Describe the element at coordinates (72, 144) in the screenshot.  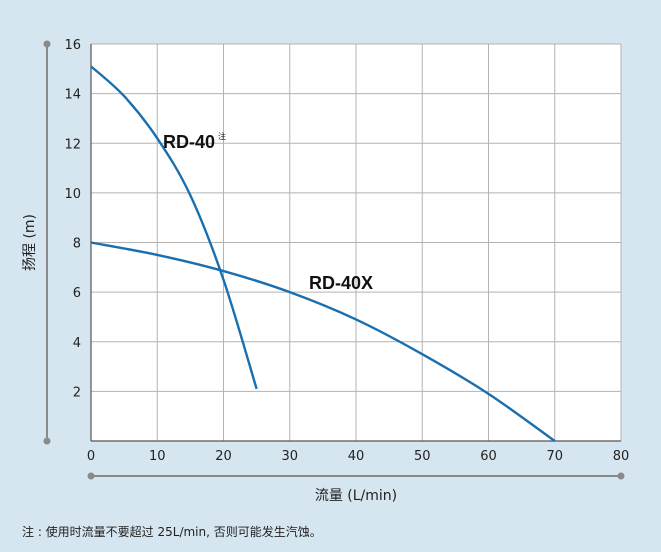
I see `y-tick-label: 12` at that location.